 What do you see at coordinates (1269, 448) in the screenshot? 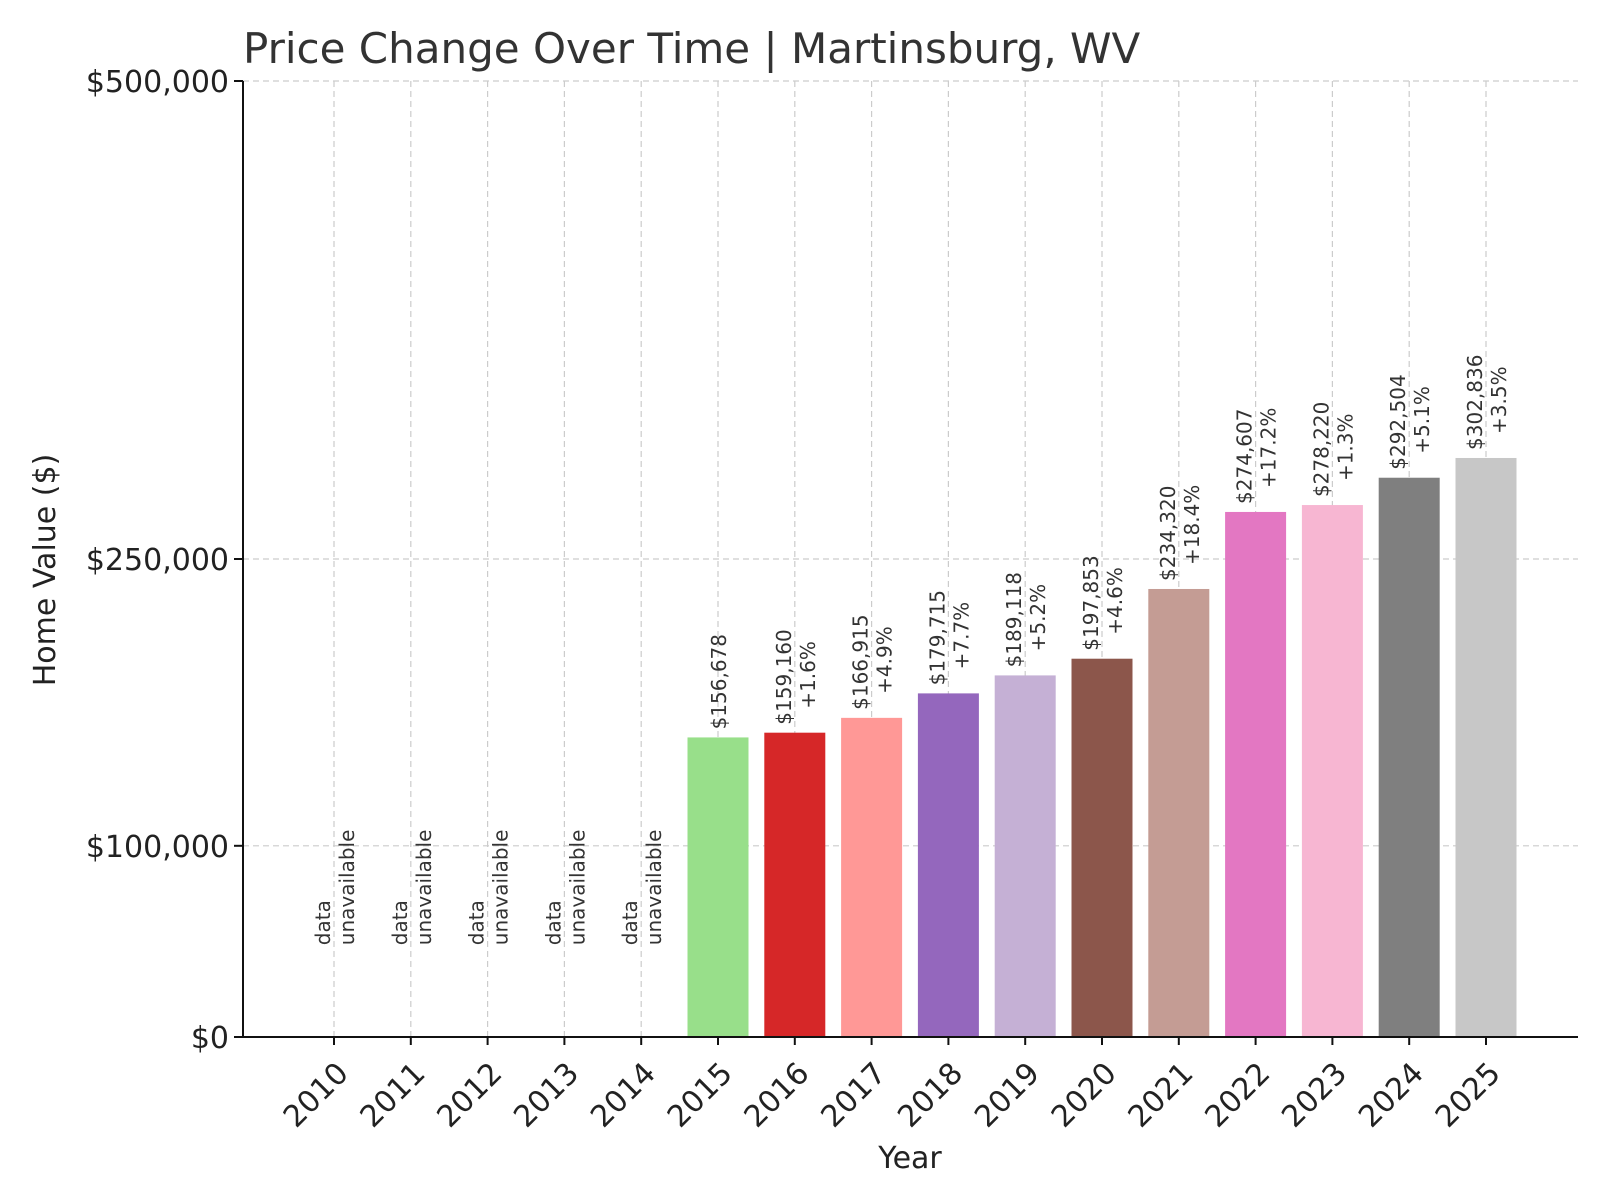
I see `change-label: +17.2%` at bounding box center [1269, 448].